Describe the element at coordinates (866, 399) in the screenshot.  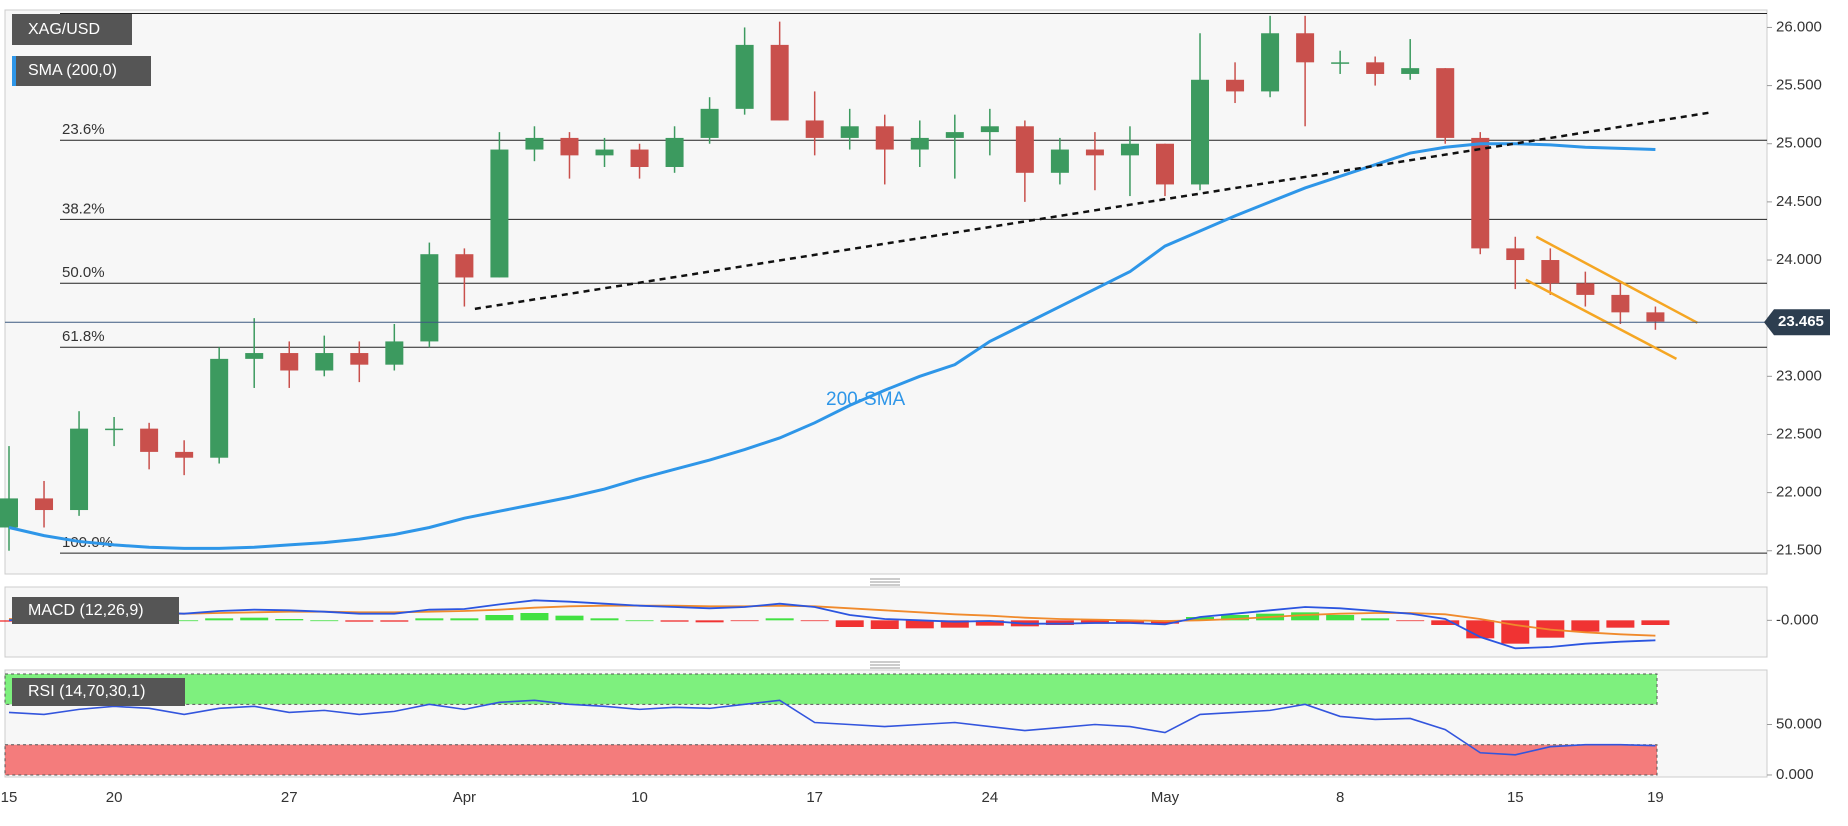
I see `sma-annotation: 200-SMA` at that location.